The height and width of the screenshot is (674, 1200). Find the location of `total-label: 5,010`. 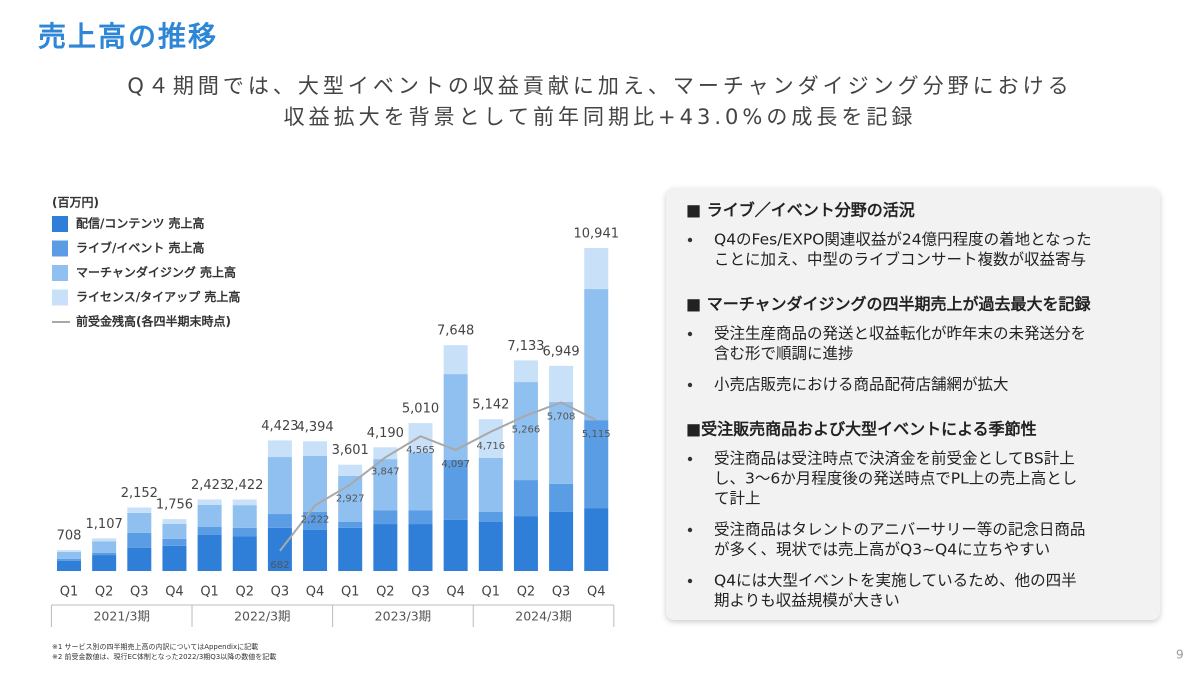

total-label: 5,010 is located at coordinates (420, 409).